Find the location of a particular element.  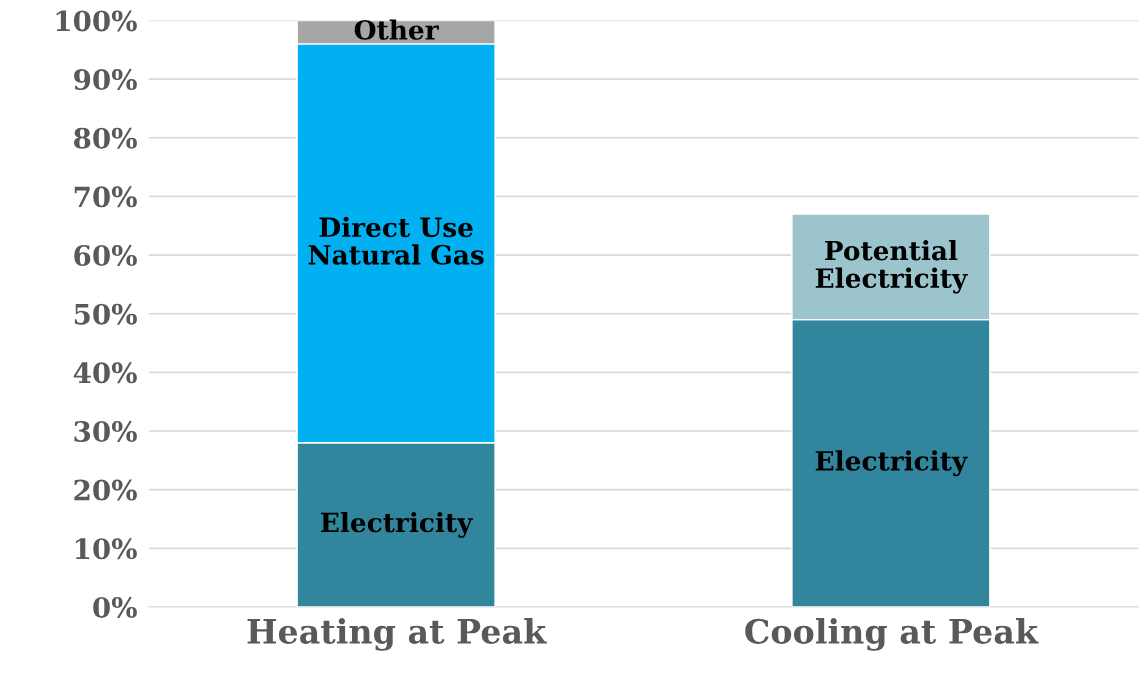

text: Electricity is located at coordinates (891, 463).